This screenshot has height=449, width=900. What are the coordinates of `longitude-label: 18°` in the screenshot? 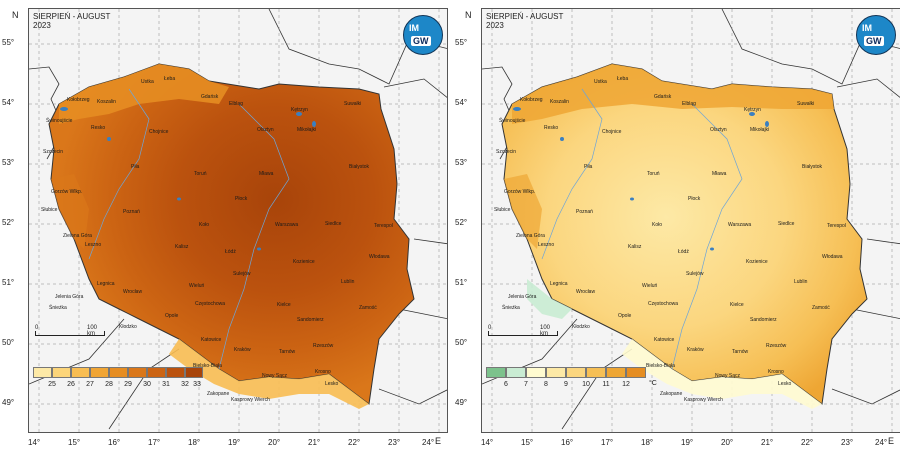 It's located at (647, 442).